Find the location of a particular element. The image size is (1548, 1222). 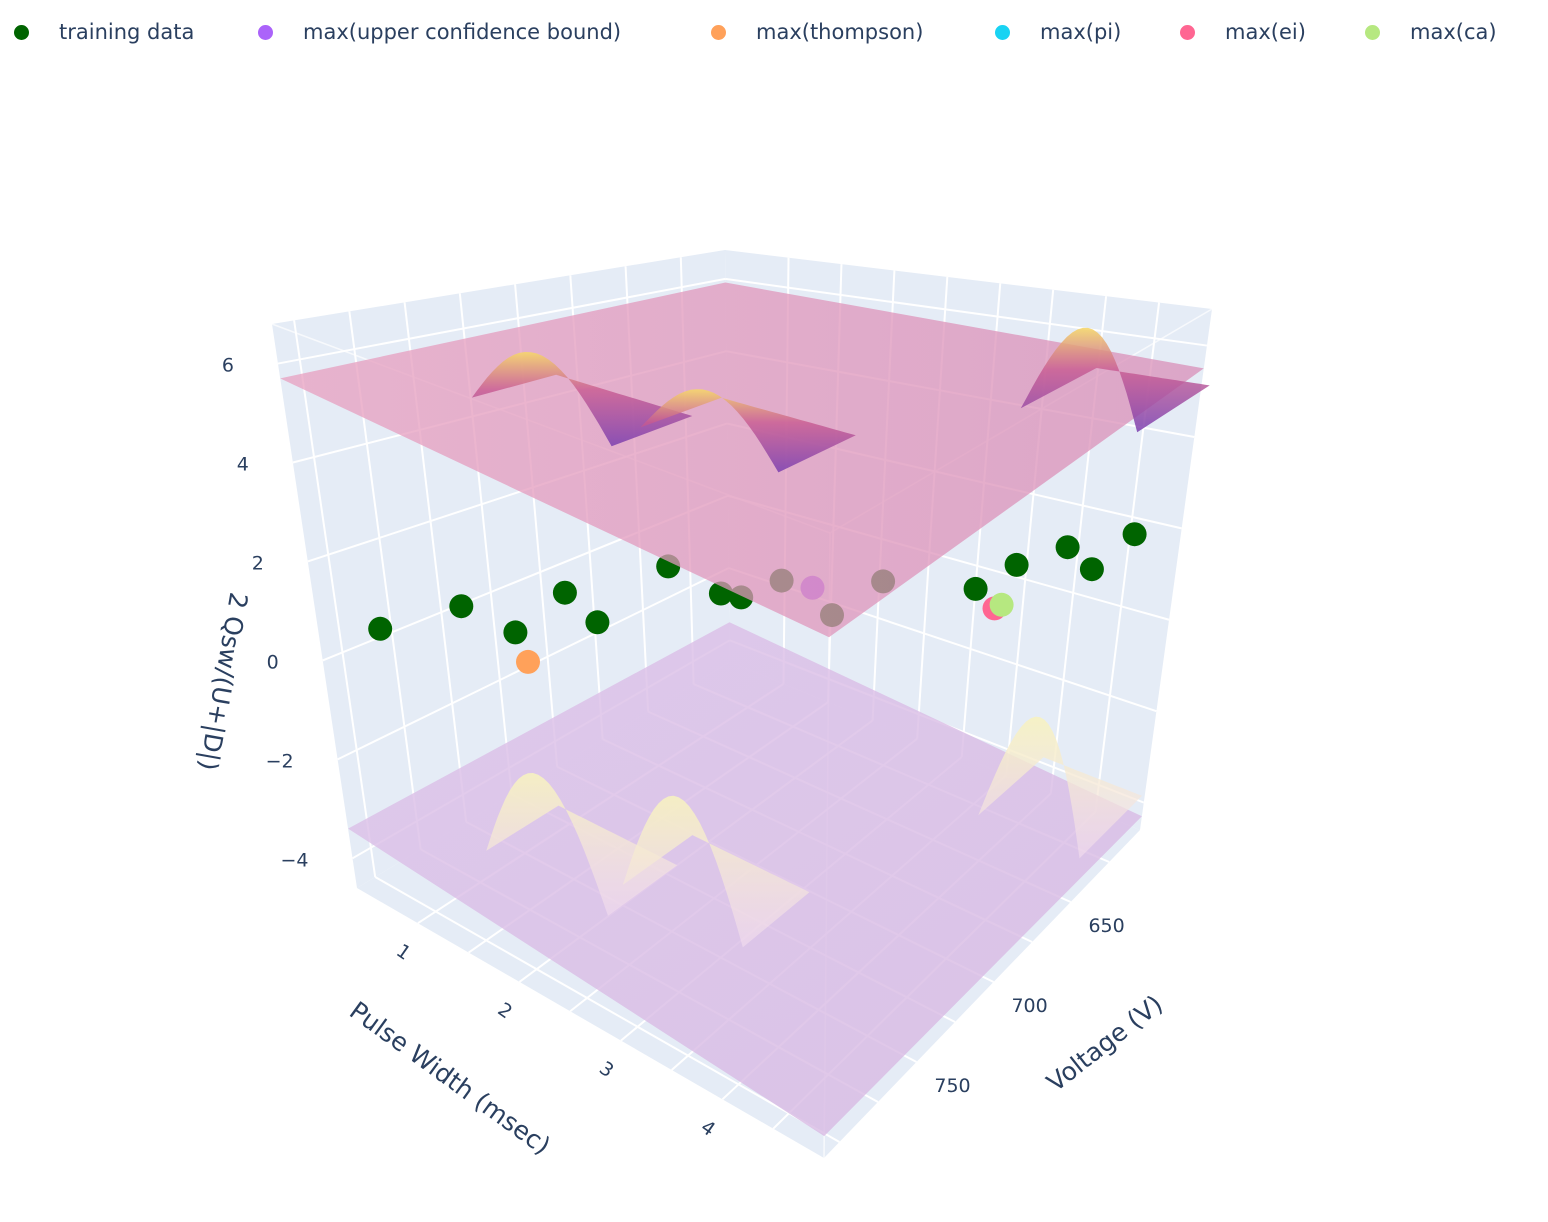

z-tick-label: 4 is located at coordinates (243, 465).